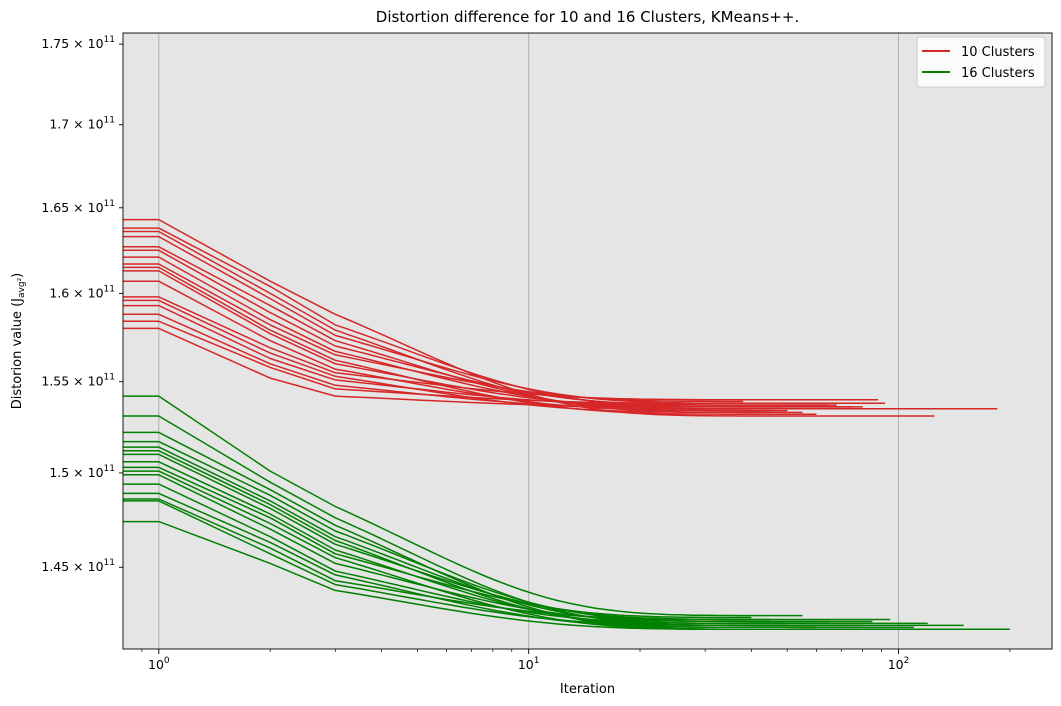 Image resolution: width=1061 pixels, height=706 pixels. I want to click on y-tick-label: 1.45 × 1011, so click(78, 566).